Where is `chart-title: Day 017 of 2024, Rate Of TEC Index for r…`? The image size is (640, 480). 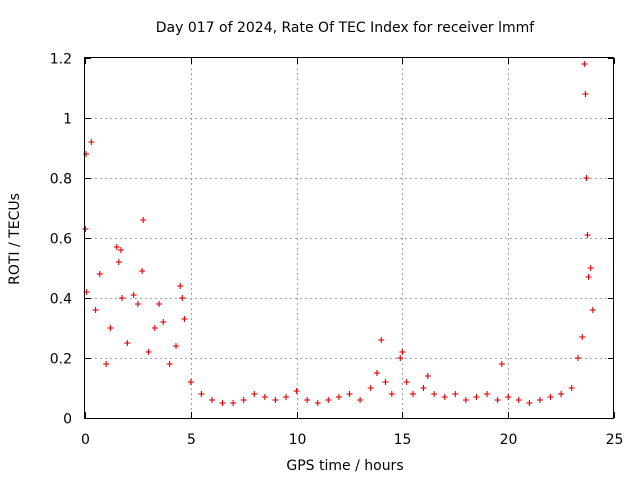
chart-title: Day 017 of 2024, Rate Of TEC Index for r… is located at coordinates (346, 28).